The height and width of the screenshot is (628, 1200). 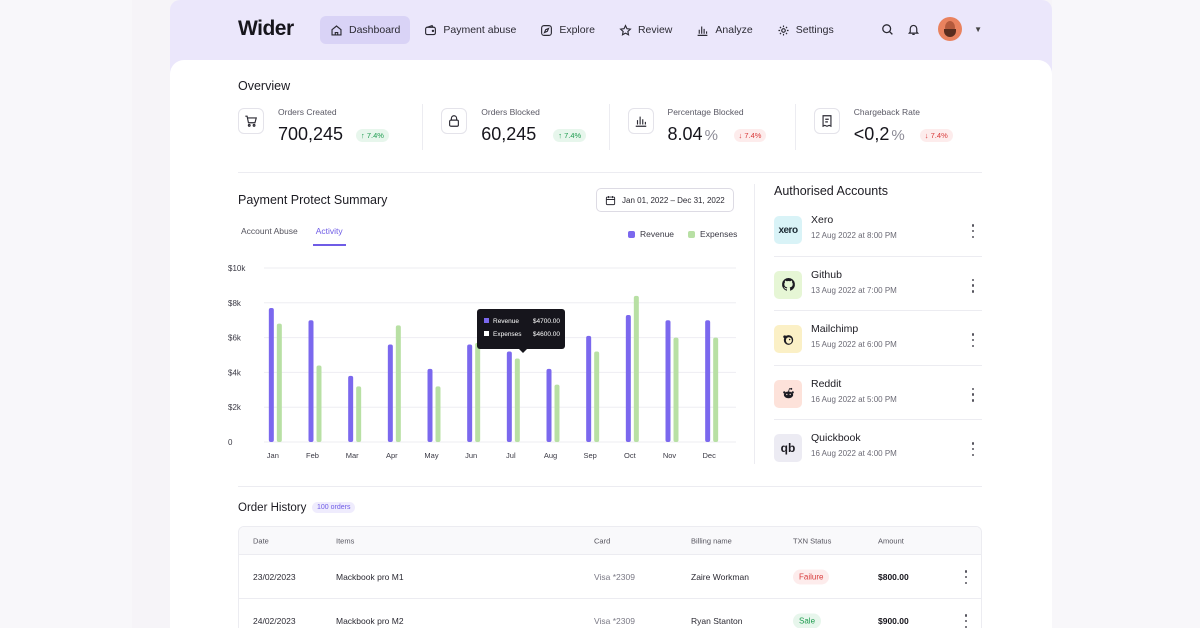 What do you see at coordinates (567, 30) in the screenshot?
I see `nav-item-explore: Explore` at bounding box center [567, 30].